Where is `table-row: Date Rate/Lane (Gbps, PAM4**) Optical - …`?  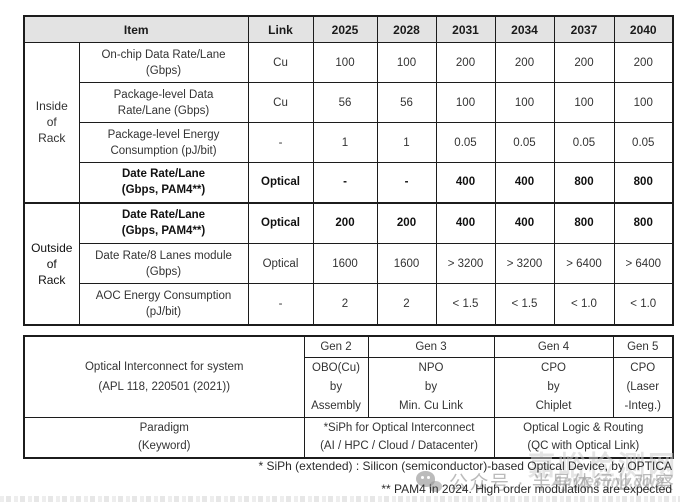
table-row: Date Rate/Lane (Gbps, PAM4**) Optical - … is located at coordinates (349, 182).